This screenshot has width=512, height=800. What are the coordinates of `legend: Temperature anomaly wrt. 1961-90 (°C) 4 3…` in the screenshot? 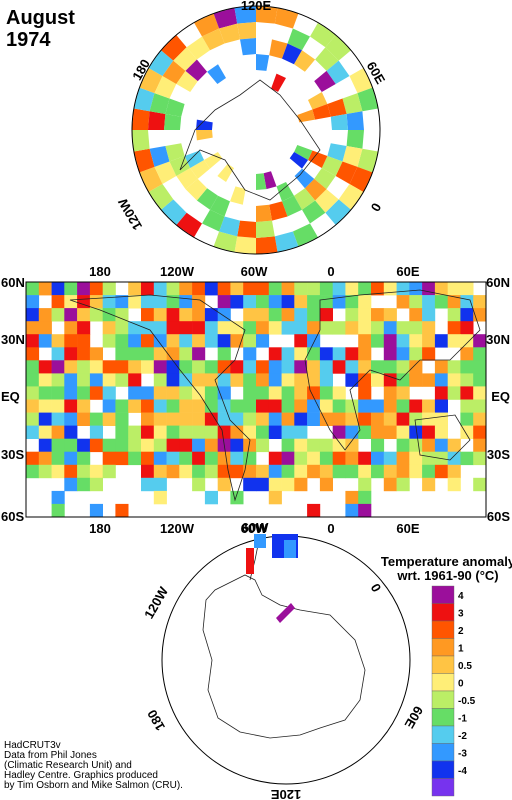 It's located at (446, 675).